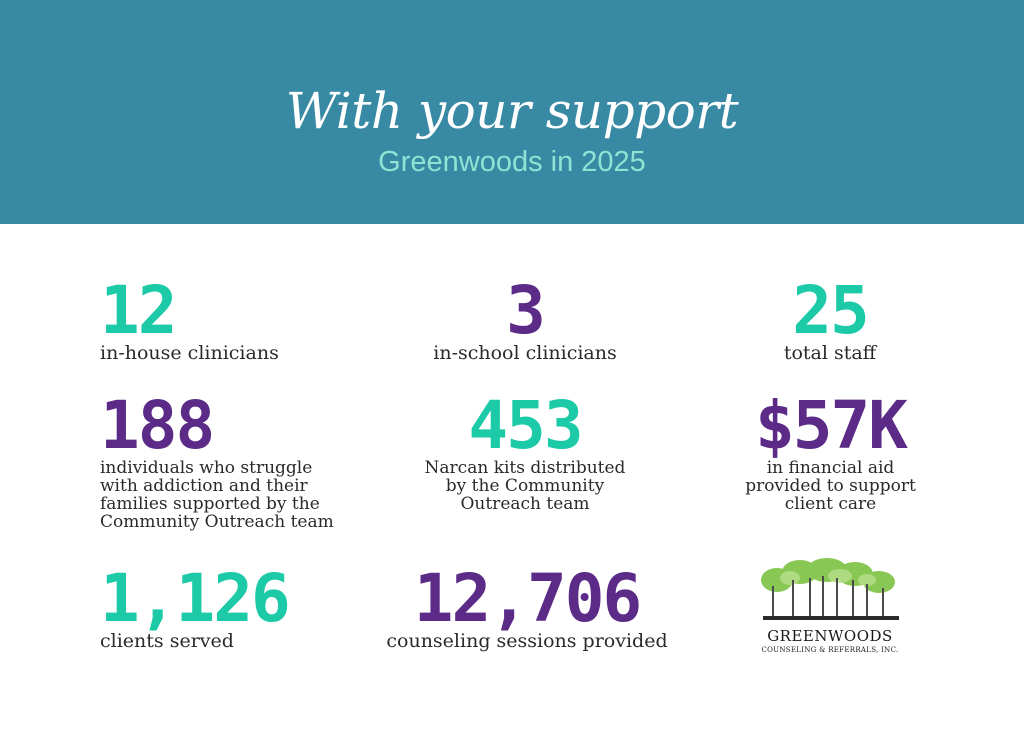 The image size is (1024, 741). I want to click on stat-label-line: in financial aid, so click(830, 468).